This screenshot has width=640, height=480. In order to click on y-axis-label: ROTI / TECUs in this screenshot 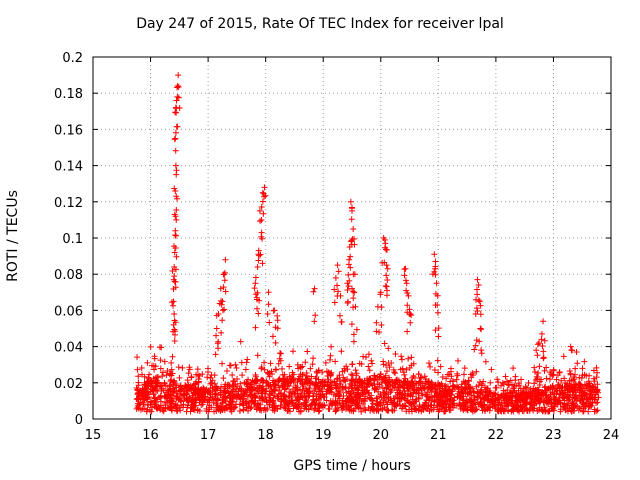, I will do `click(13, 236)`.